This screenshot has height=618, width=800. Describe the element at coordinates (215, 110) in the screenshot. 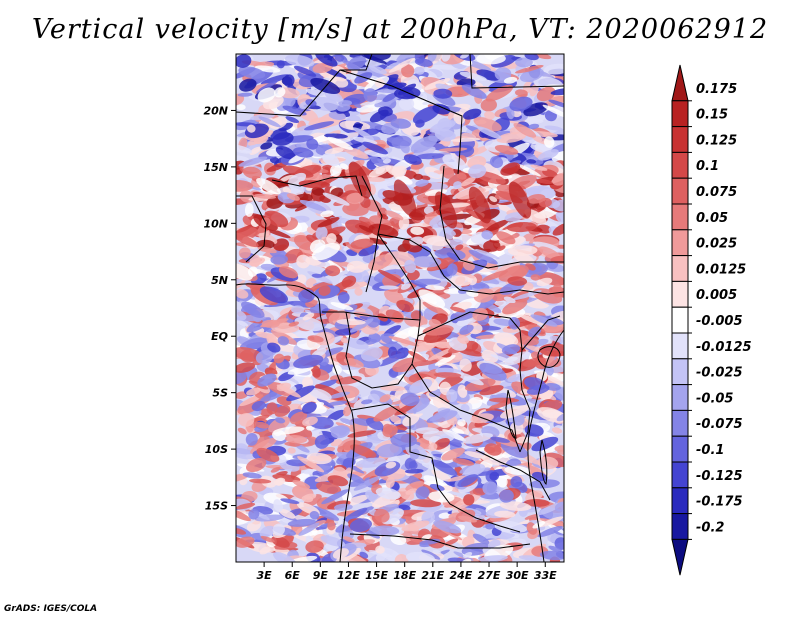

I see `lat-tick-label: 20N` at that location.